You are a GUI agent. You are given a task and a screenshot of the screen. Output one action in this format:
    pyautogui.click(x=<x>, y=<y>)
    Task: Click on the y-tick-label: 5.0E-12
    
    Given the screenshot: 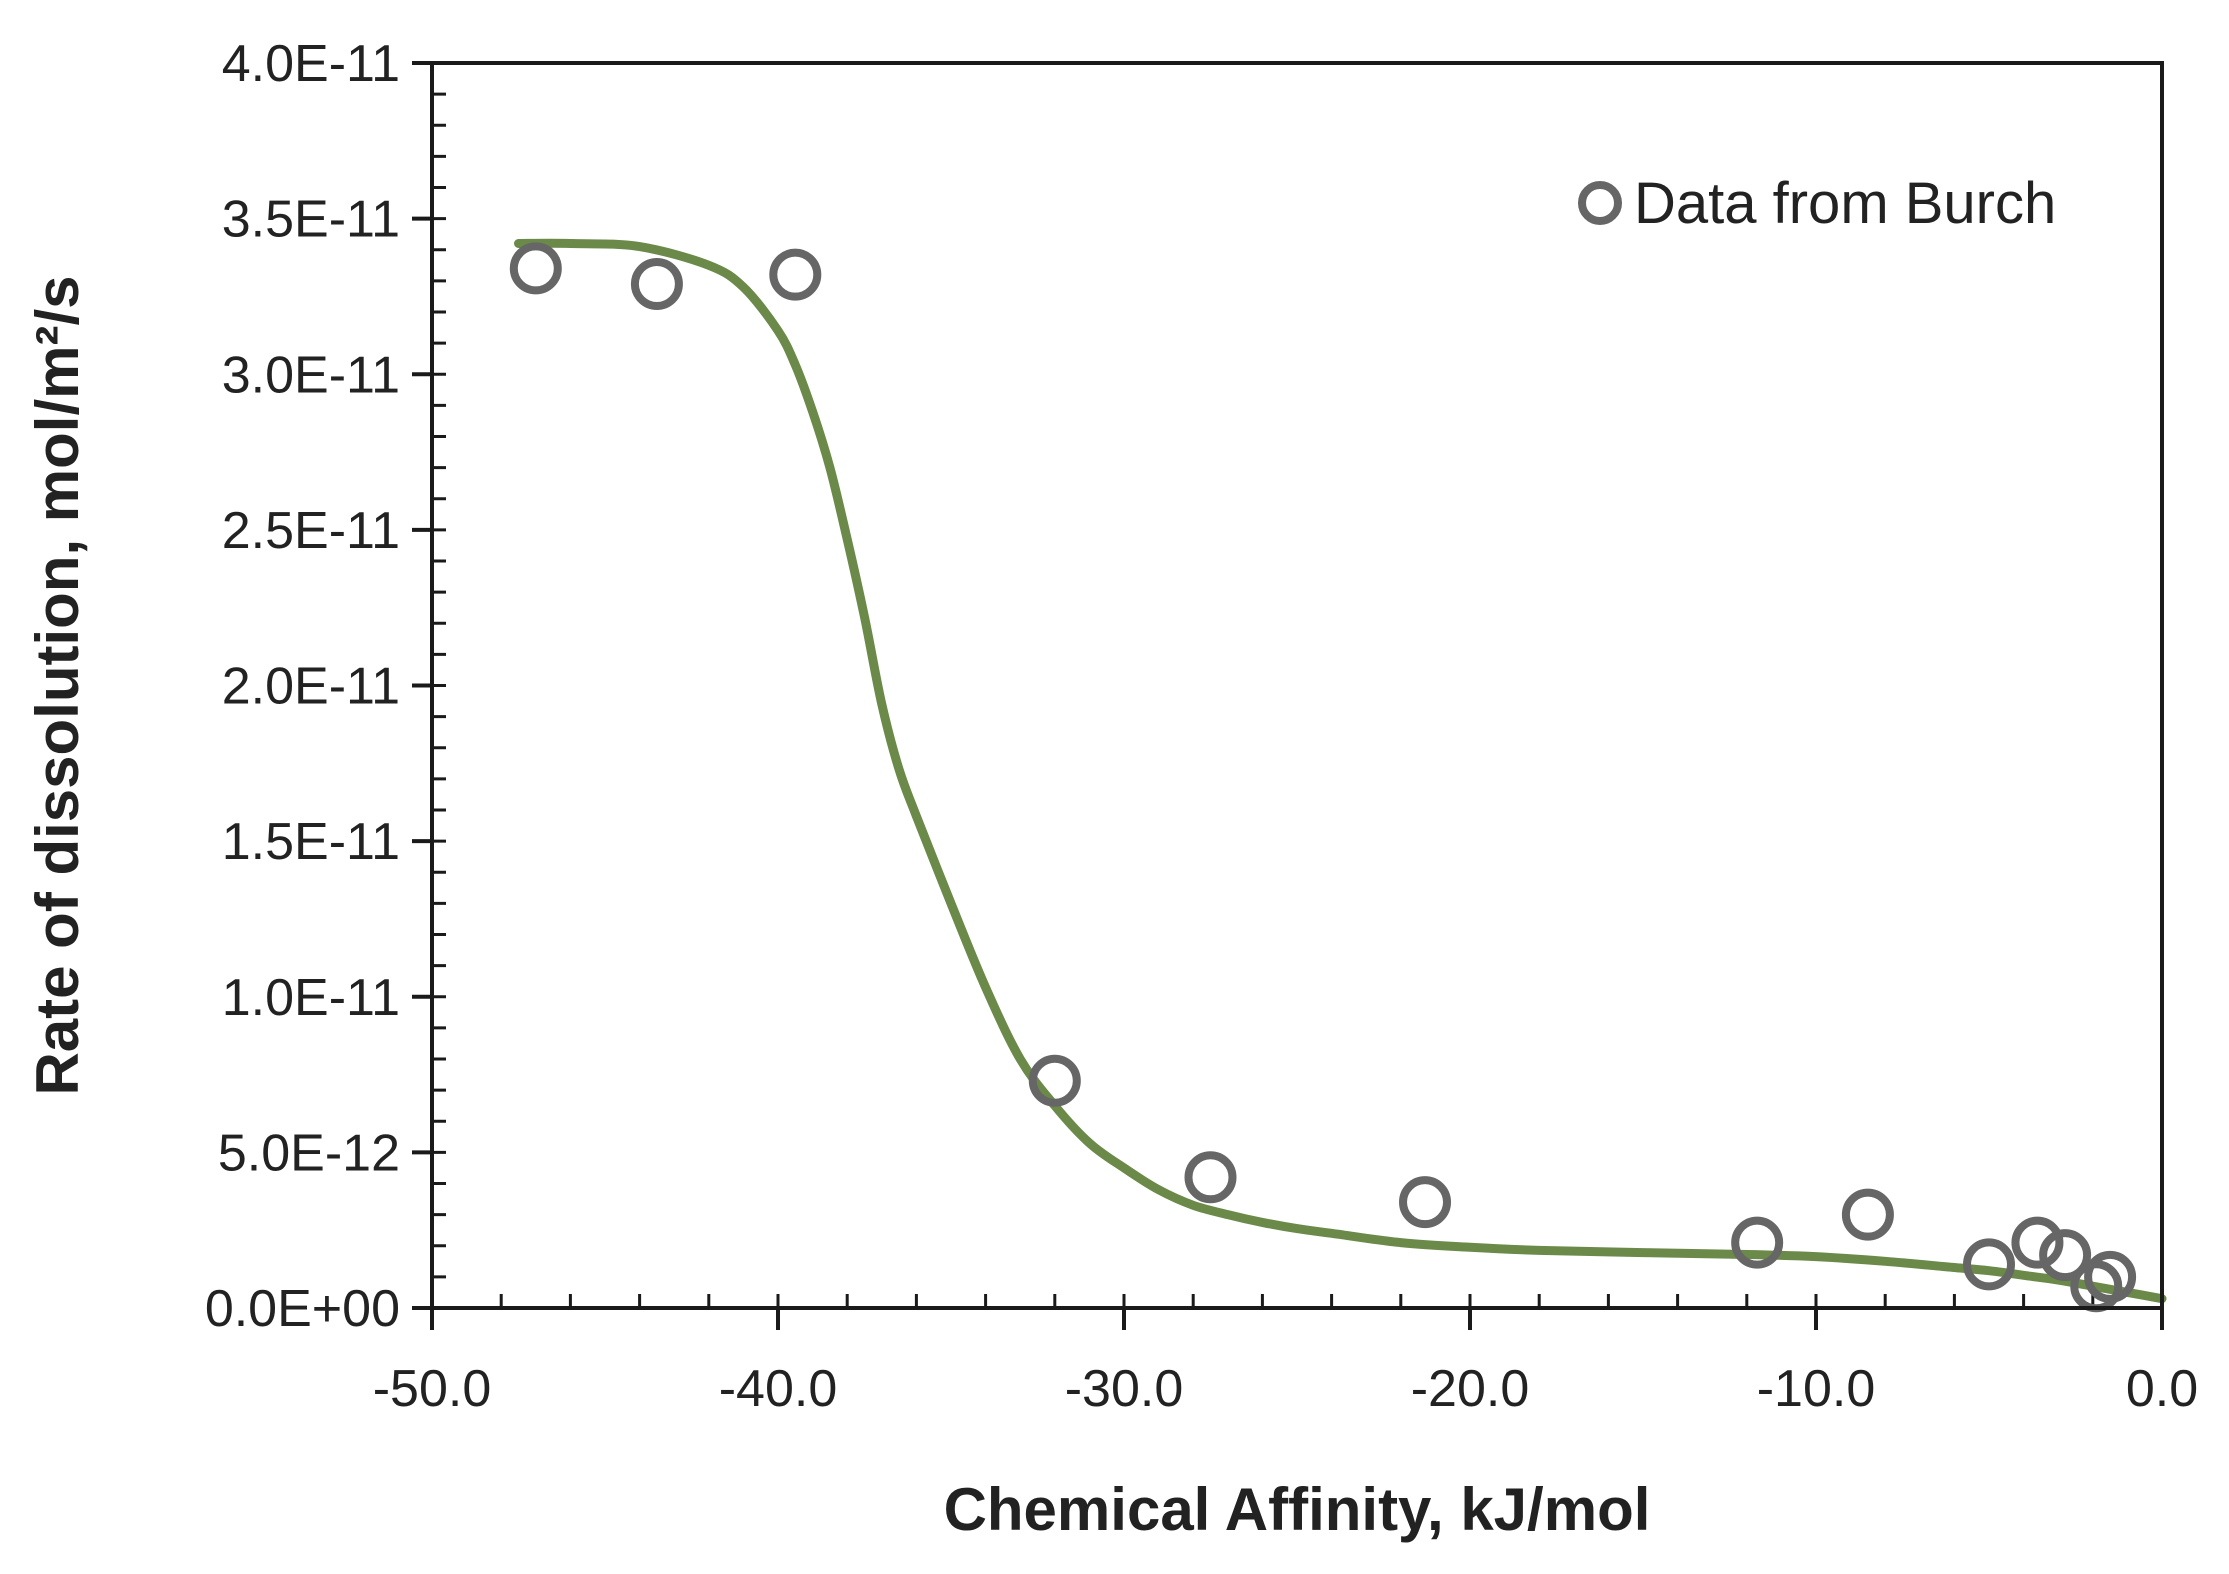 What is the action you would take?
    pyautogui.click(x=309, y=1153)
    